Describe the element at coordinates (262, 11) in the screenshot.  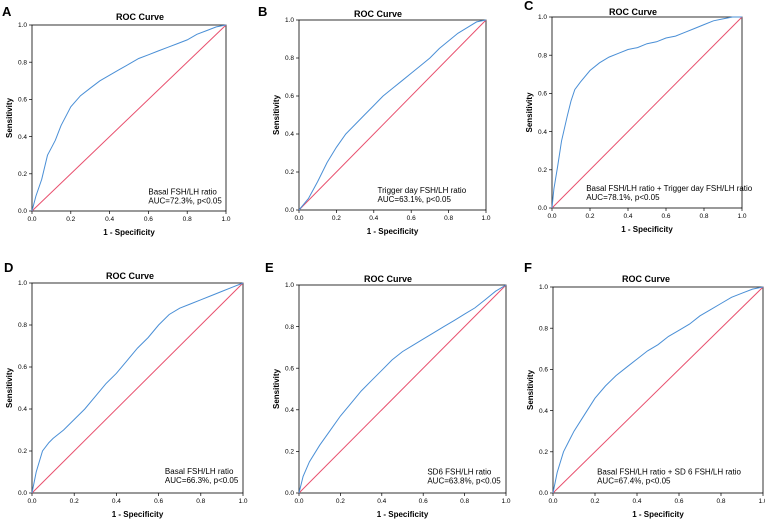
I see `panel-label: B` at that location.